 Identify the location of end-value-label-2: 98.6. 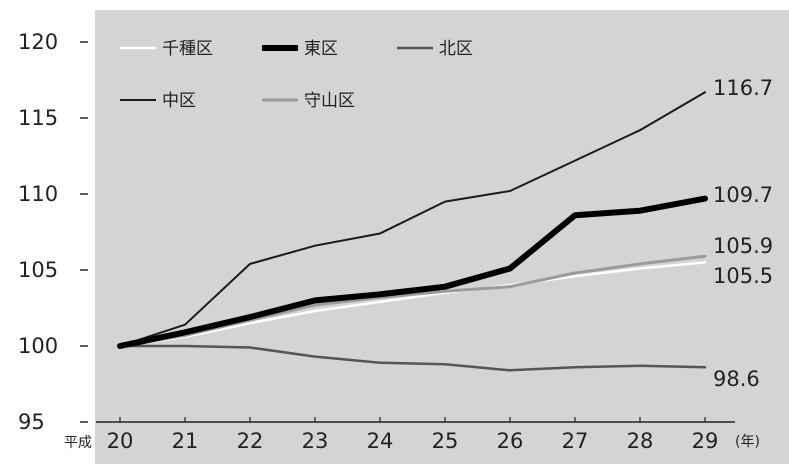
(736, 379).